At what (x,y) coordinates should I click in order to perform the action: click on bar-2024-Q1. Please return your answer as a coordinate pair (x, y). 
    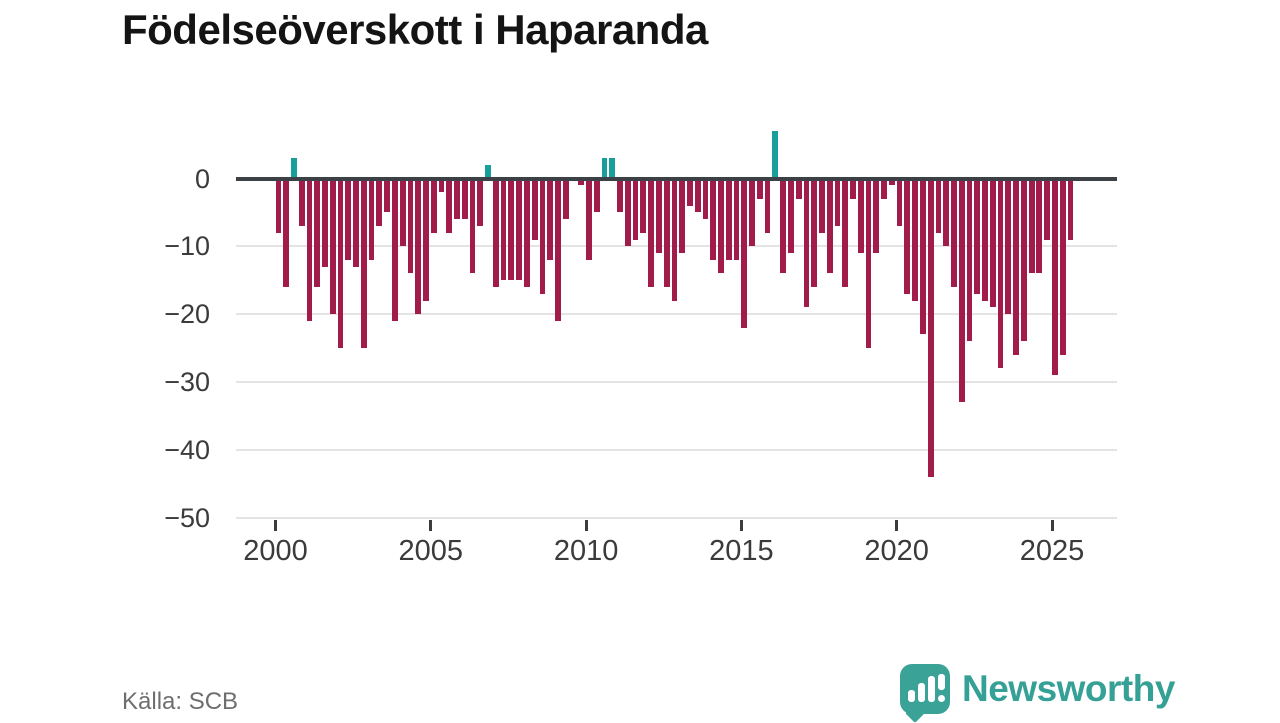
    Looking at the image, I should click on (1023, 260).